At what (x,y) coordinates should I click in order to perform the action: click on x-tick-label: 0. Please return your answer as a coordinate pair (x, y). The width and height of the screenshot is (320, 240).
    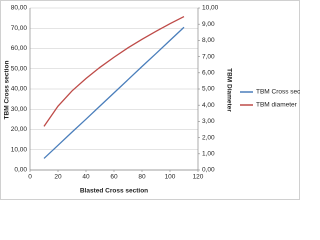
    Looking at the image, I should click on (30, 177).